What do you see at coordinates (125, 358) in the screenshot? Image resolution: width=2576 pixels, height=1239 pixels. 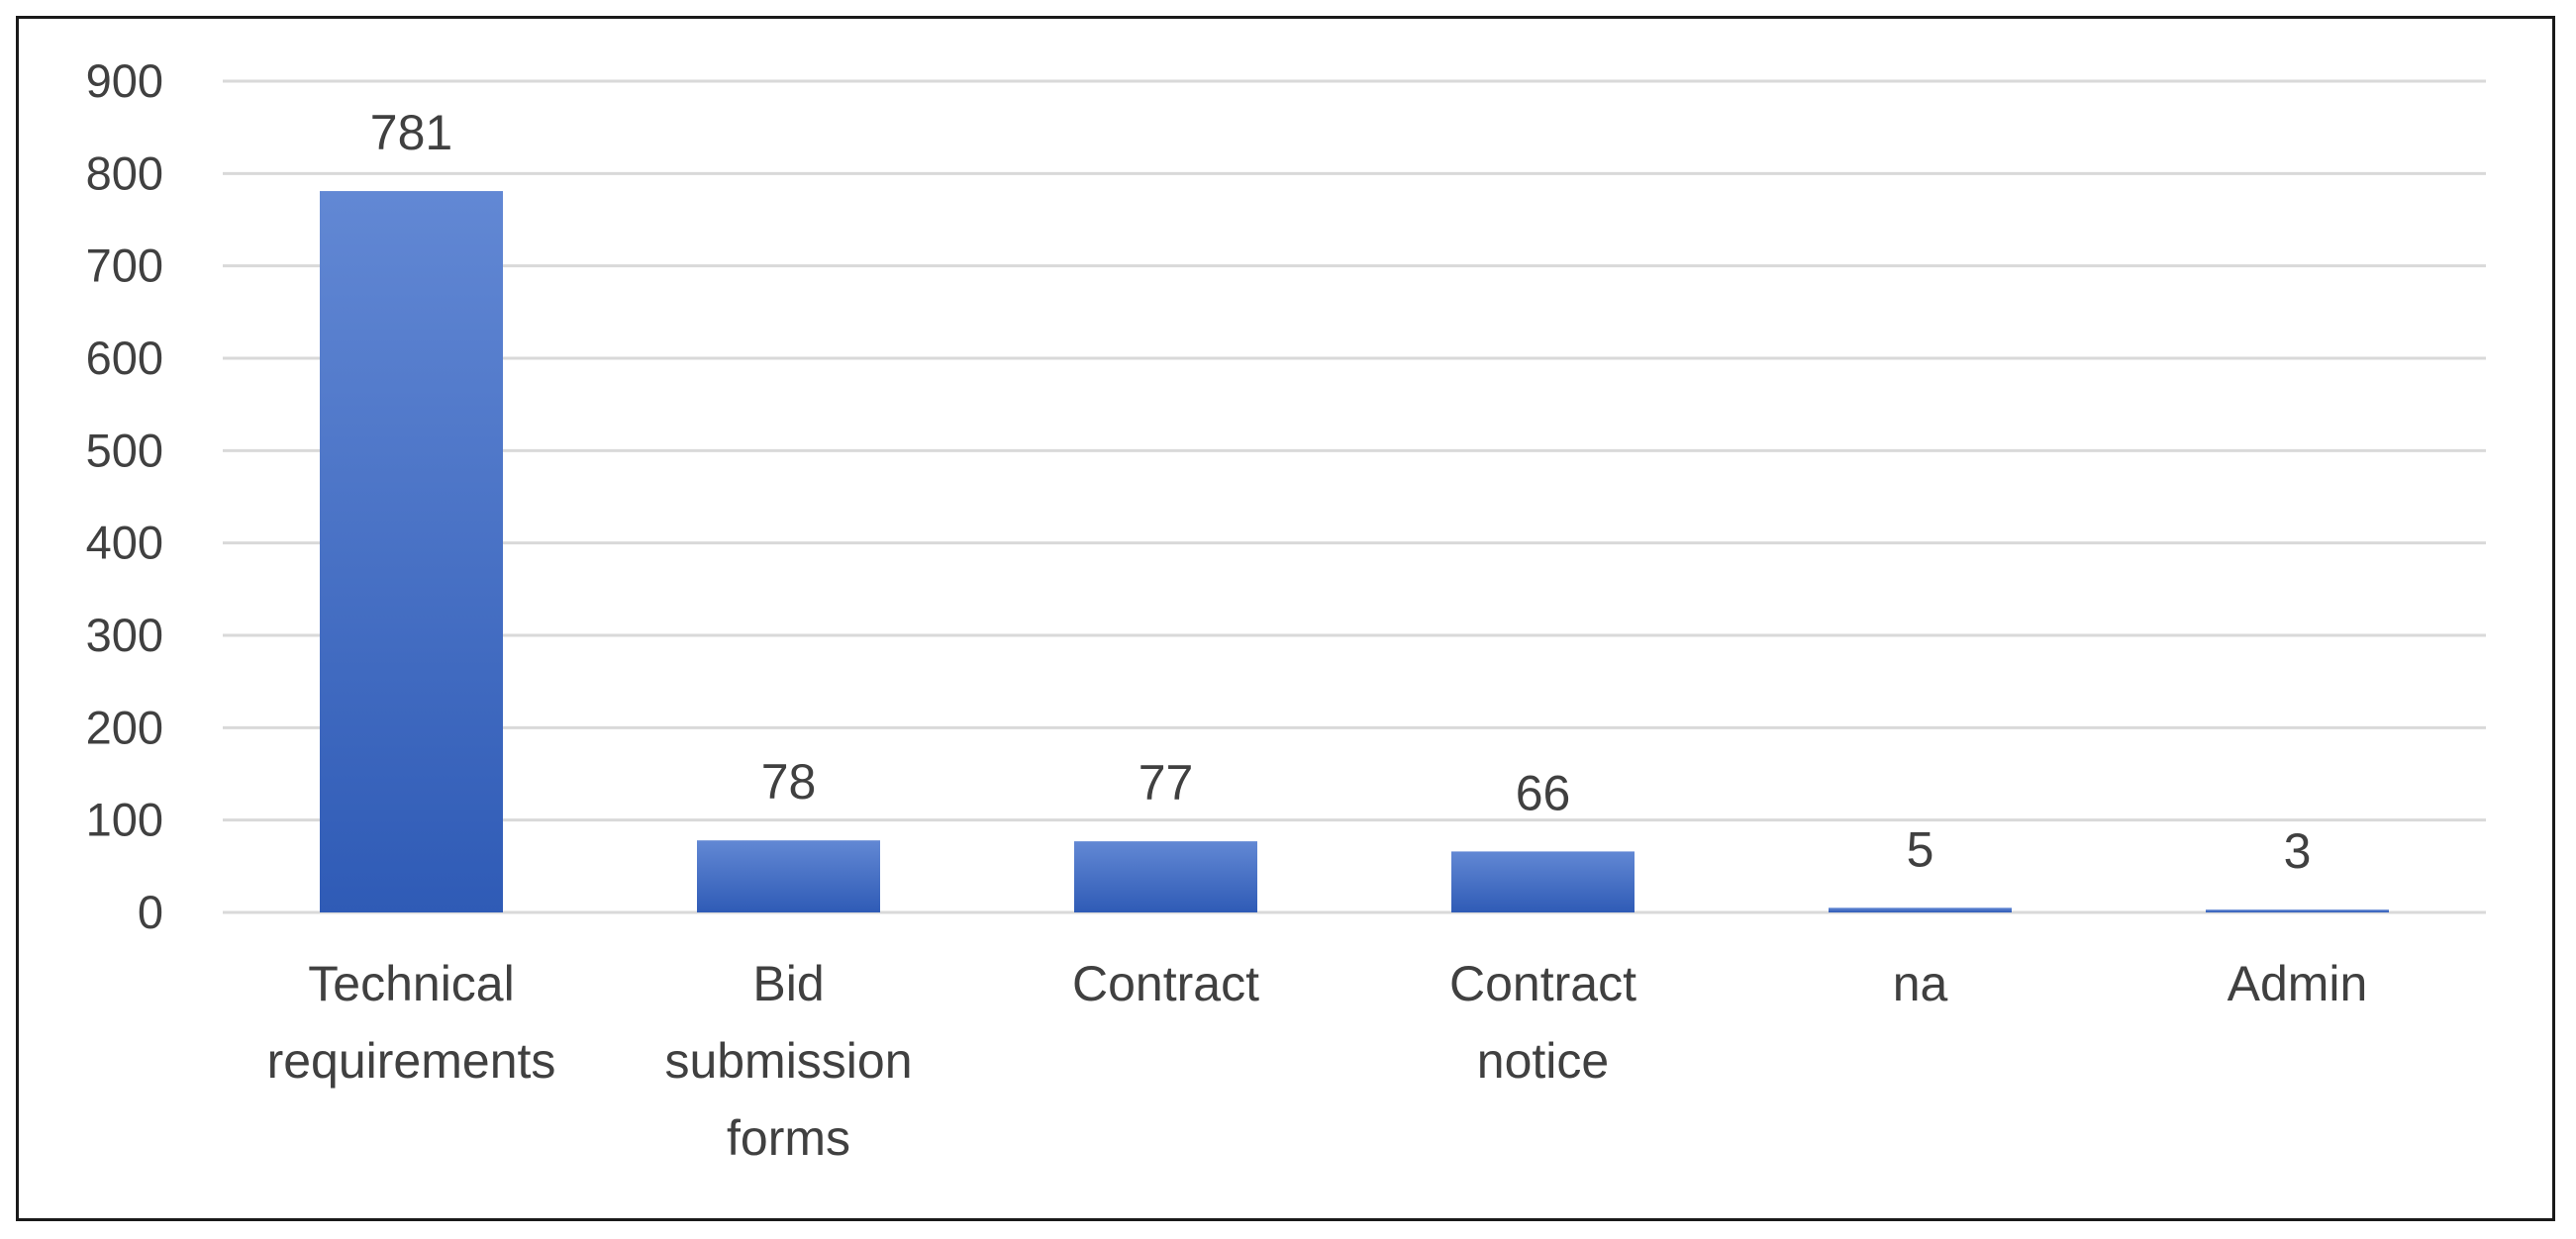 I see `y-tick-label: 600` at bounding box center [125, 358].